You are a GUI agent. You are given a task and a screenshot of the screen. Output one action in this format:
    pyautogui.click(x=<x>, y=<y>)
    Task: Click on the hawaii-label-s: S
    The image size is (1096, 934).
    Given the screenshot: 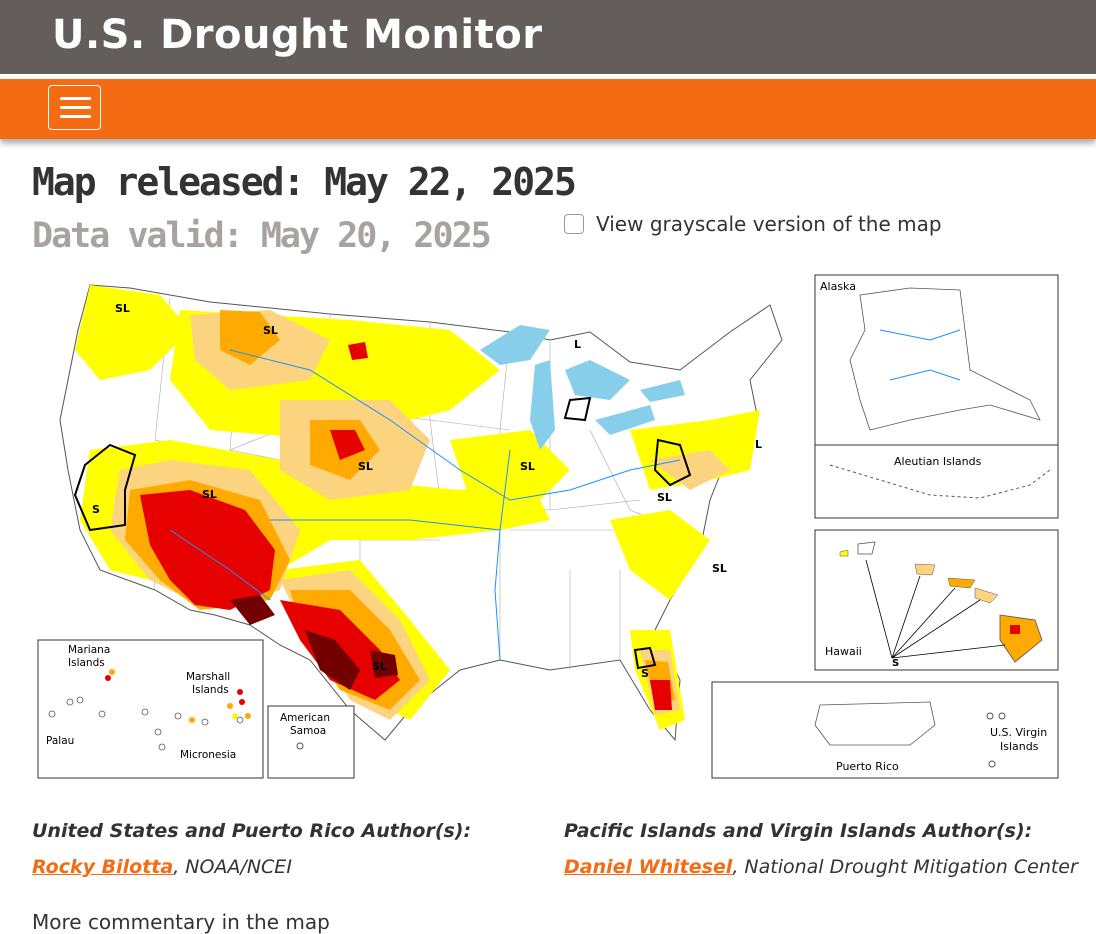 What is the action you would take?
    pyautogui.click(x=895, y=663)
    